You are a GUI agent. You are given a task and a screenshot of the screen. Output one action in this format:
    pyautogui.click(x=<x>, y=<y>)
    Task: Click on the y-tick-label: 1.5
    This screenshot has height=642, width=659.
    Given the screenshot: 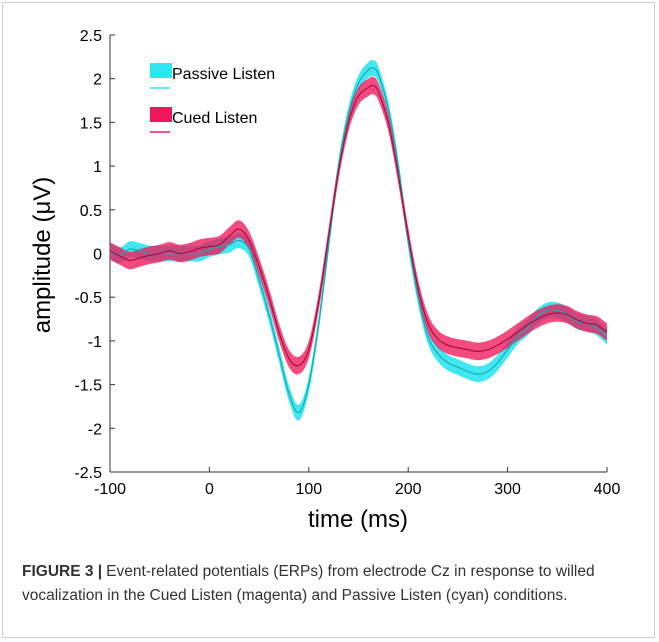 What is the action you would take?
    pyautogui.click(x=91, y=123)
    